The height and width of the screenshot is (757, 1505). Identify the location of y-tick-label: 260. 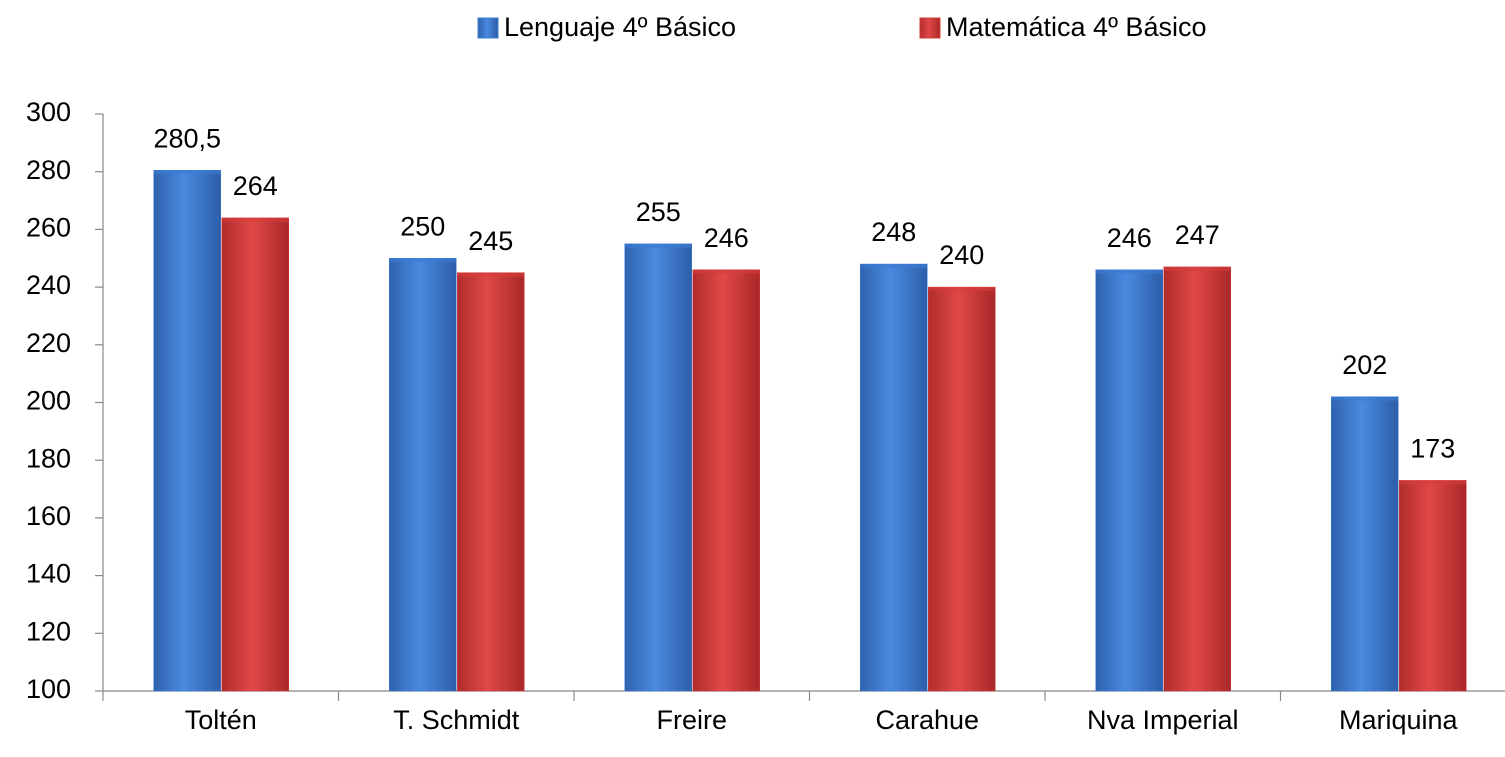
(48, 228).